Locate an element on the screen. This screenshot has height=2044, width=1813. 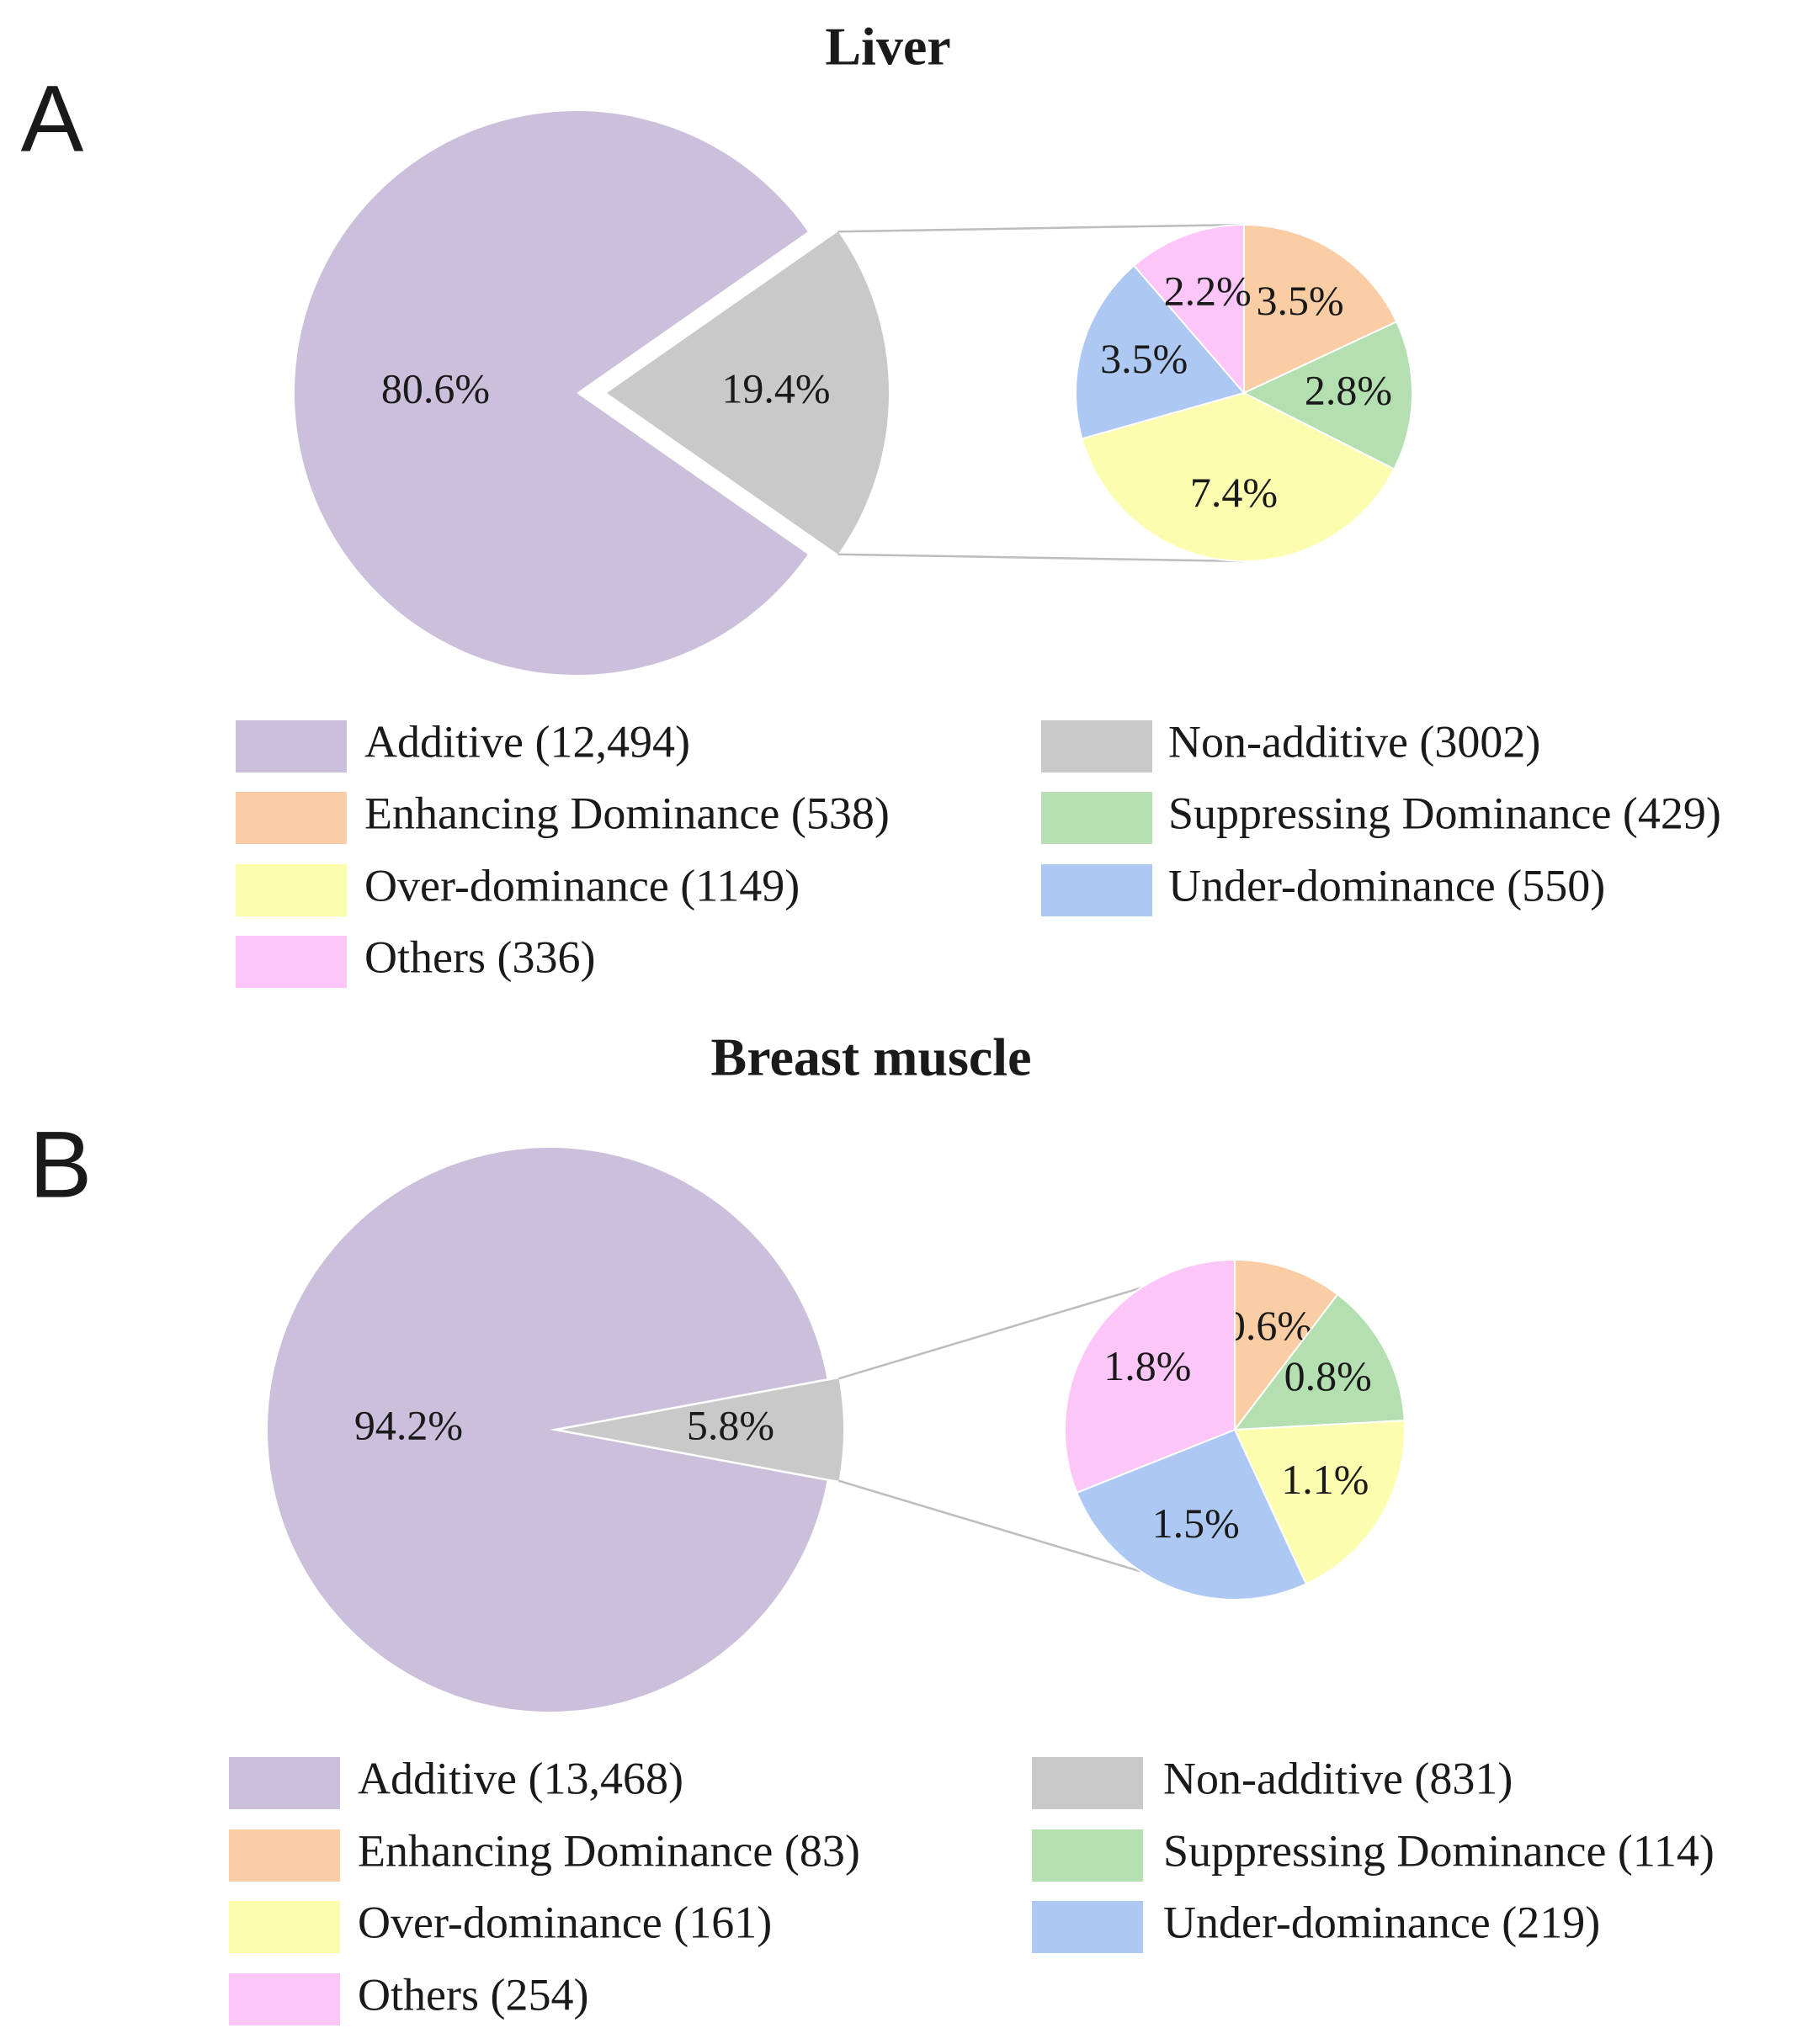
sub-slice-label: 1.1% is located at coordinates (1325, 1479).